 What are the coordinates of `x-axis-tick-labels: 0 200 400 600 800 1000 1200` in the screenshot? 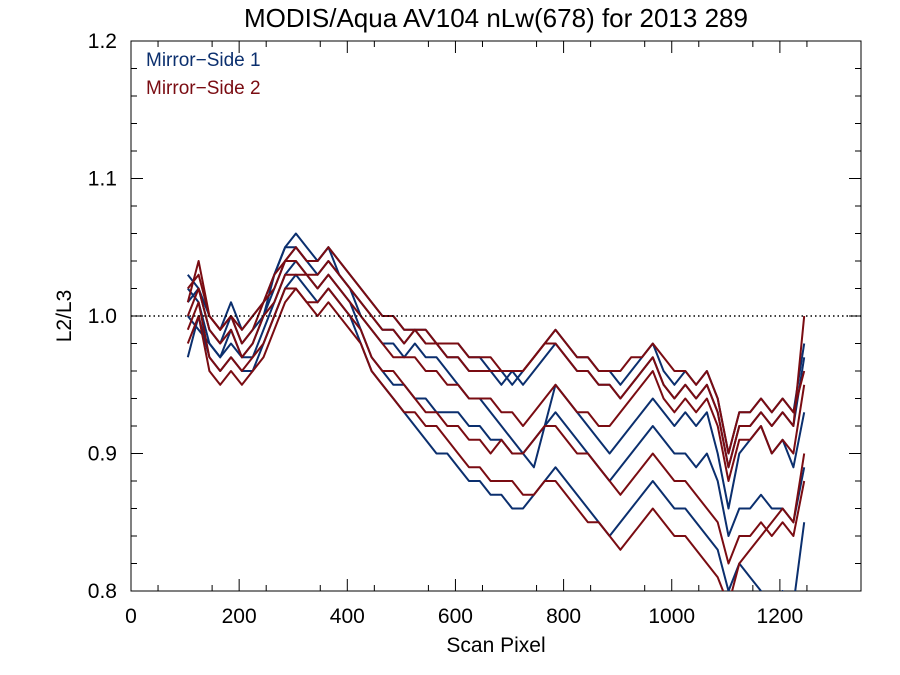 It's located at (464, 616).